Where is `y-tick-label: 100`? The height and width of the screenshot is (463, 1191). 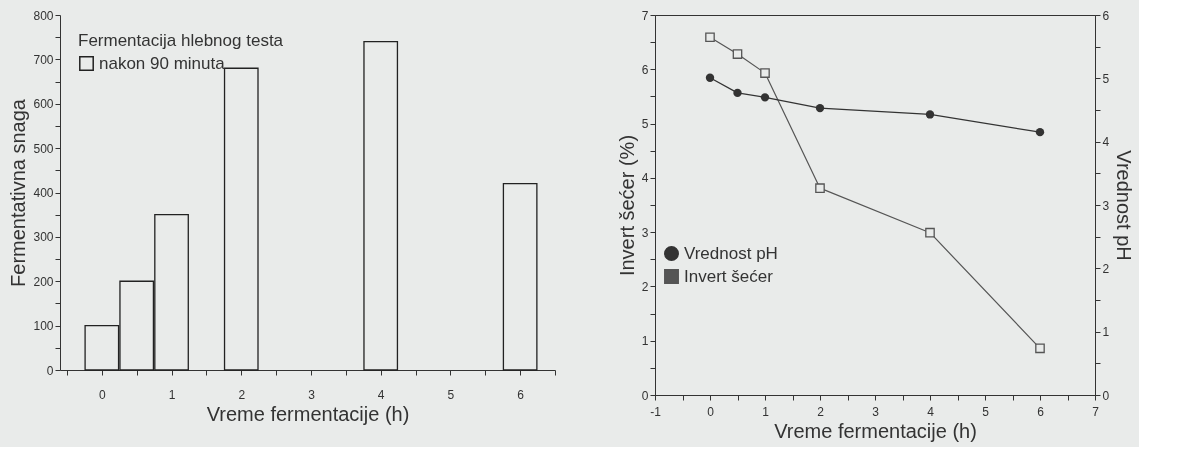
y-tick-label: 100 is located at coordinates (43, 326).